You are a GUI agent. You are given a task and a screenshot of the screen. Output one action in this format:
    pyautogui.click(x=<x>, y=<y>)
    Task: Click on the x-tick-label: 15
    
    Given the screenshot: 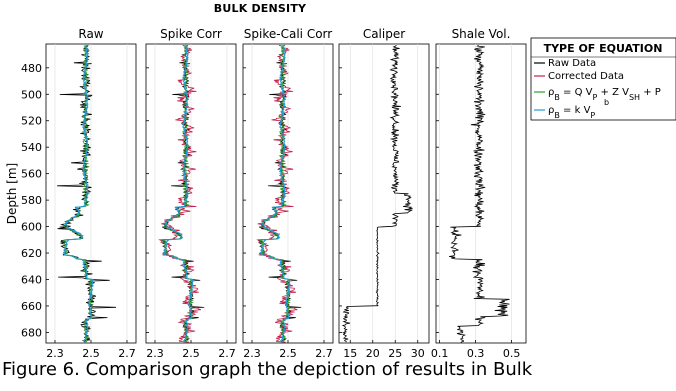 What is the action you would take?
    pyautogui.click(x=350, y=353)
    